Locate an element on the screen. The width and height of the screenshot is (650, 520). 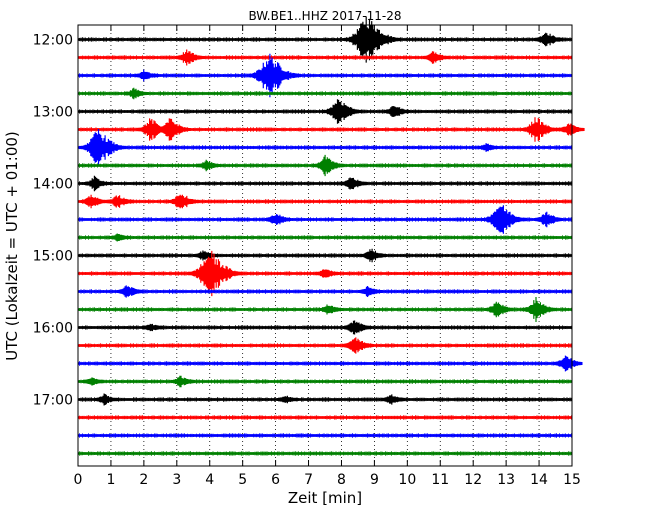
trace-16:00 is located at coordinates (324, 327).